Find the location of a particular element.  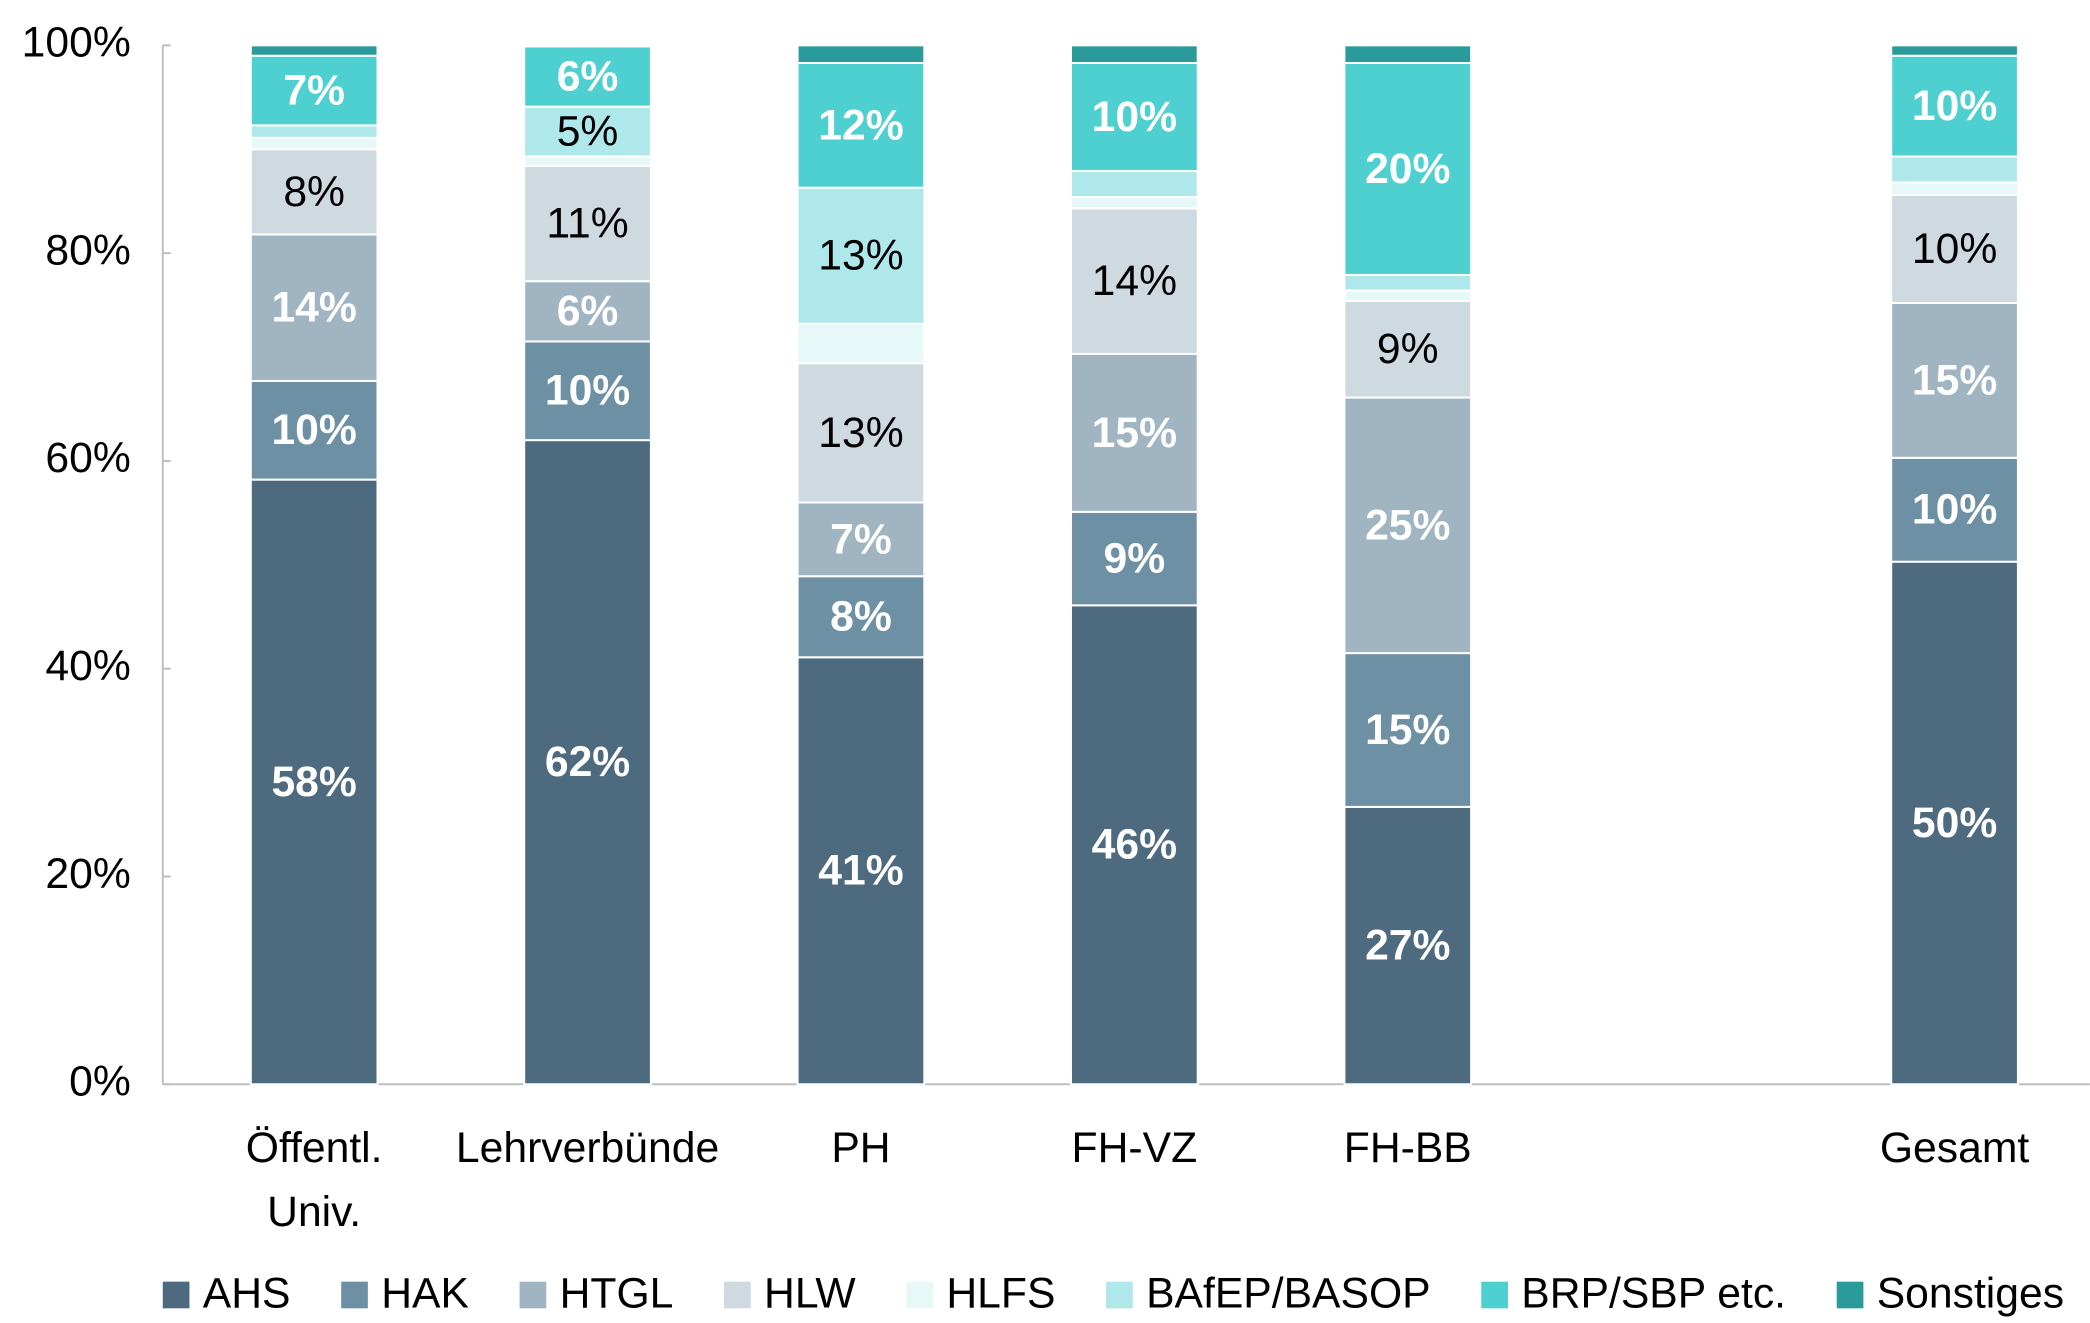

x-tick-label: Lehrverbünde is located at coordinates (587, 1148).